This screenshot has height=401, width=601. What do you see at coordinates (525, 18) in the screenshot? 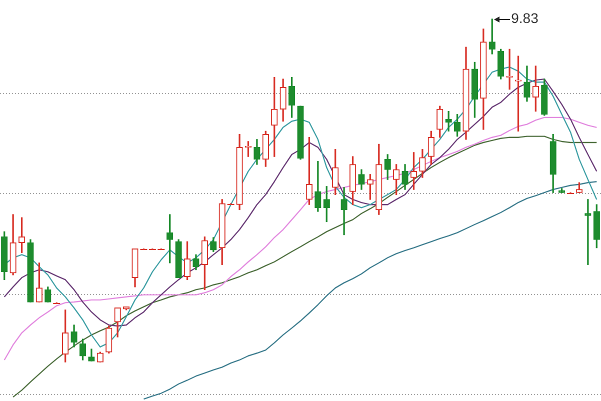
I see `annotation: 9.83` at bounding box center [525, 18].